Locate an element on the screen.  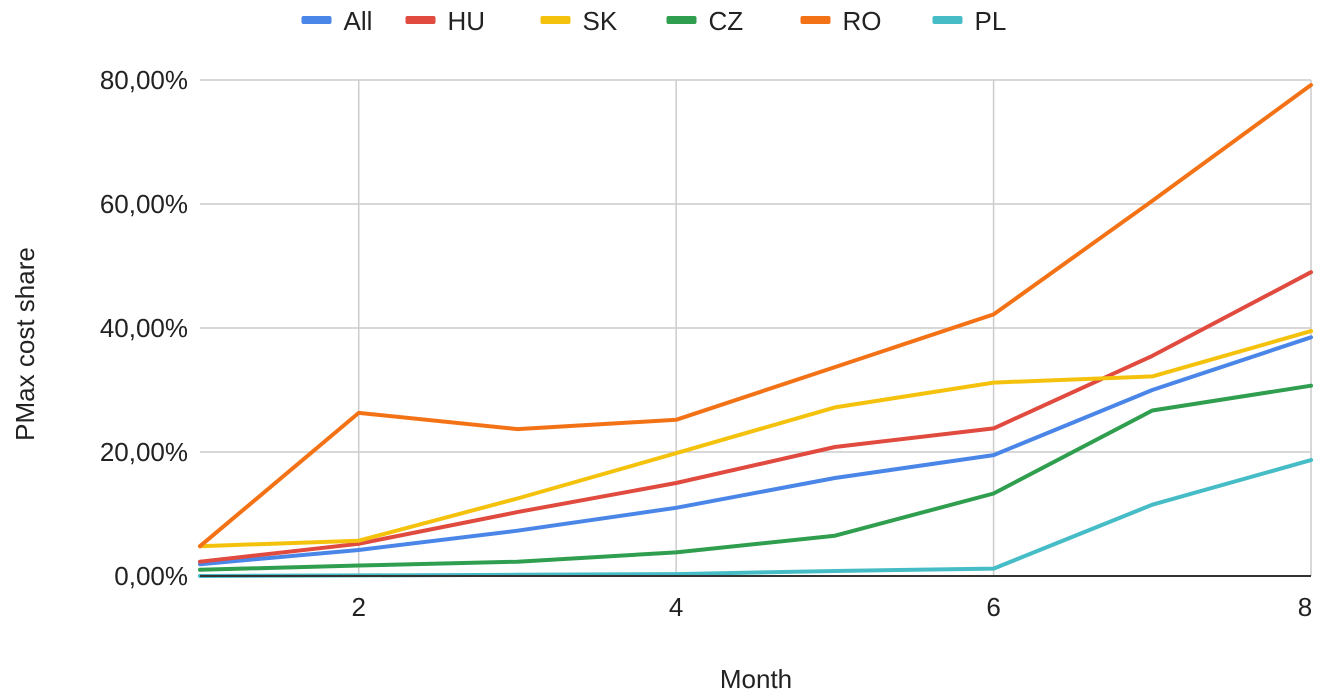
legend: All HU SK CZ RO PL is located at coordinates (654, 21).